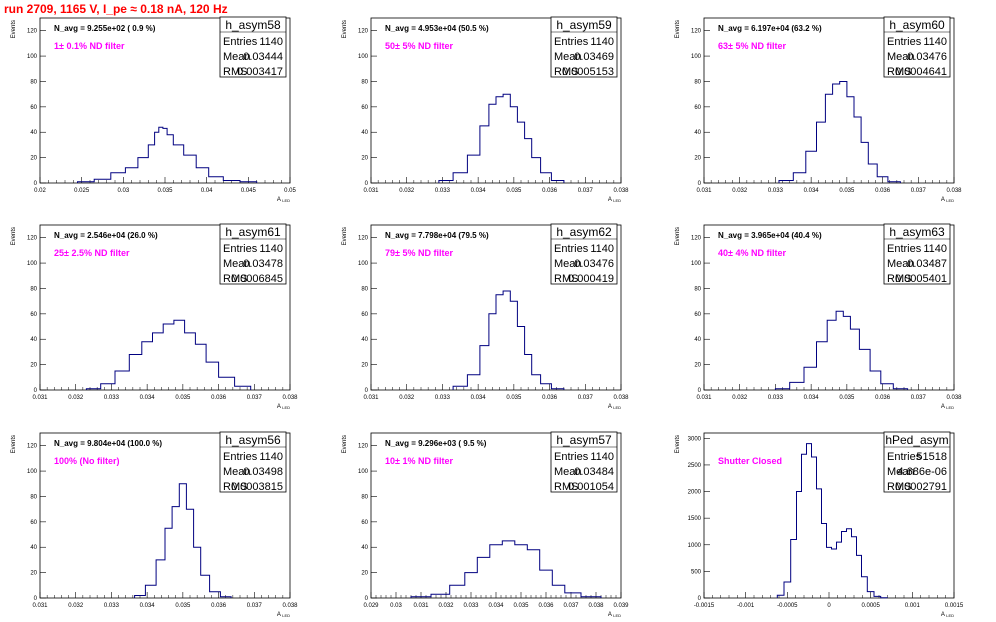 The height and width of the screenshot is (622, 996). I want to click on x-tick-label: 0.033, so click(776, 191).